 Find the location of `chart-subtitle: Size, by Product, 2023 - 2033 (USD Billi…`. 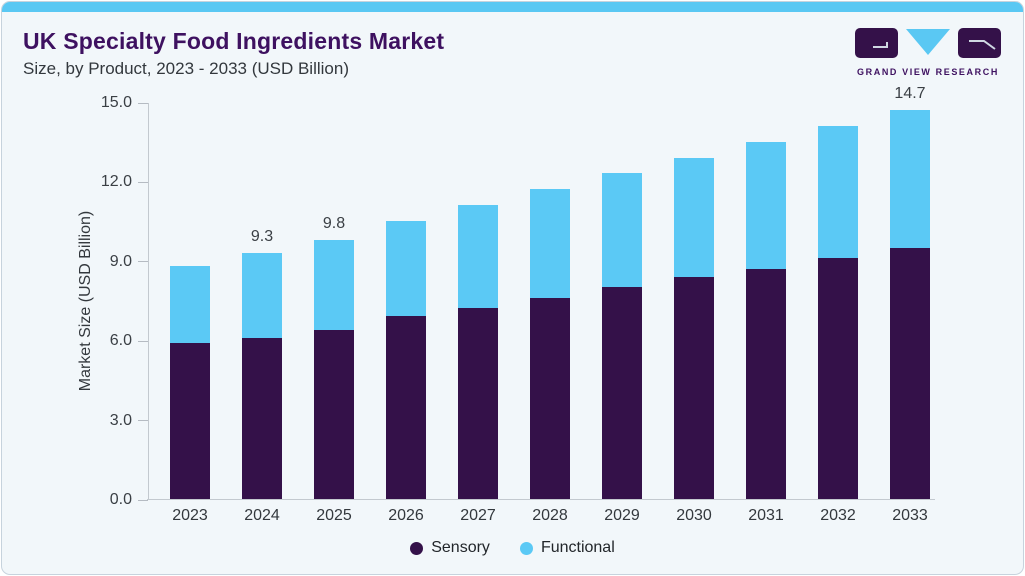

chart-subtitle: Size, by Product, 2023 - 2033 (USD Billi… is located at coordinates (186, 68).